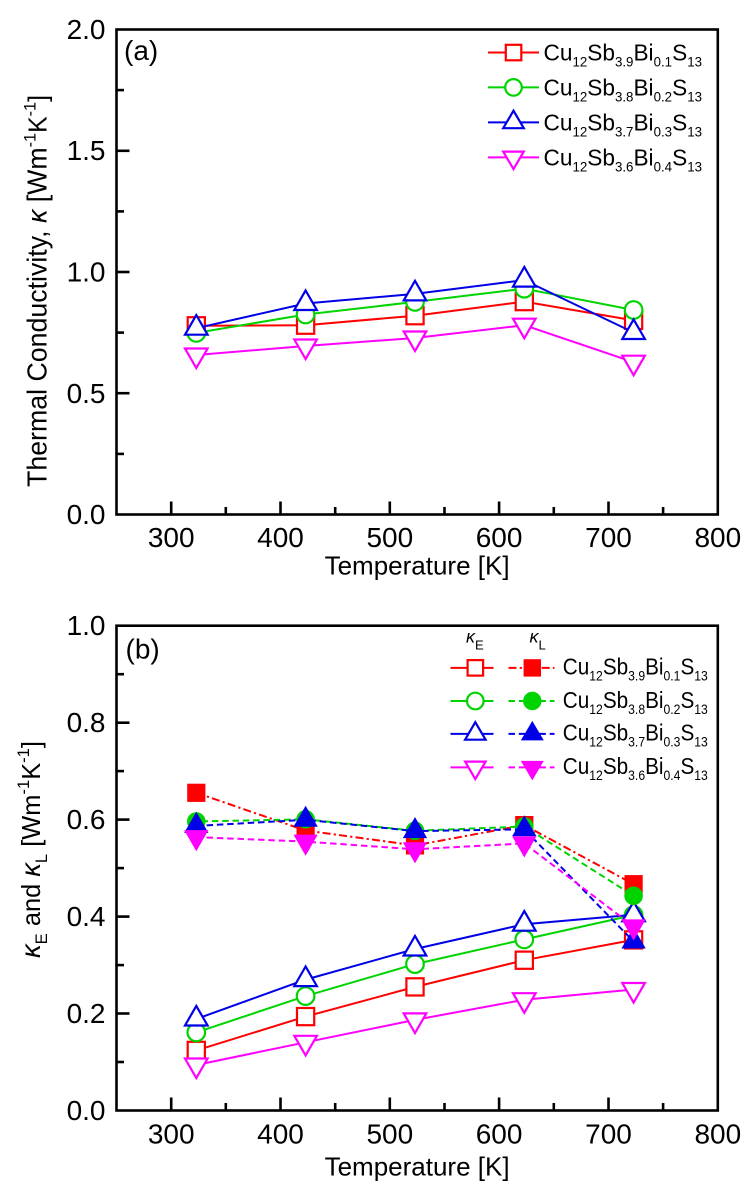 The height and width of the screenshot is (1199, 756). I want to click on svg-text: κE and κL [Wm-1K-1], so click(32, 849).